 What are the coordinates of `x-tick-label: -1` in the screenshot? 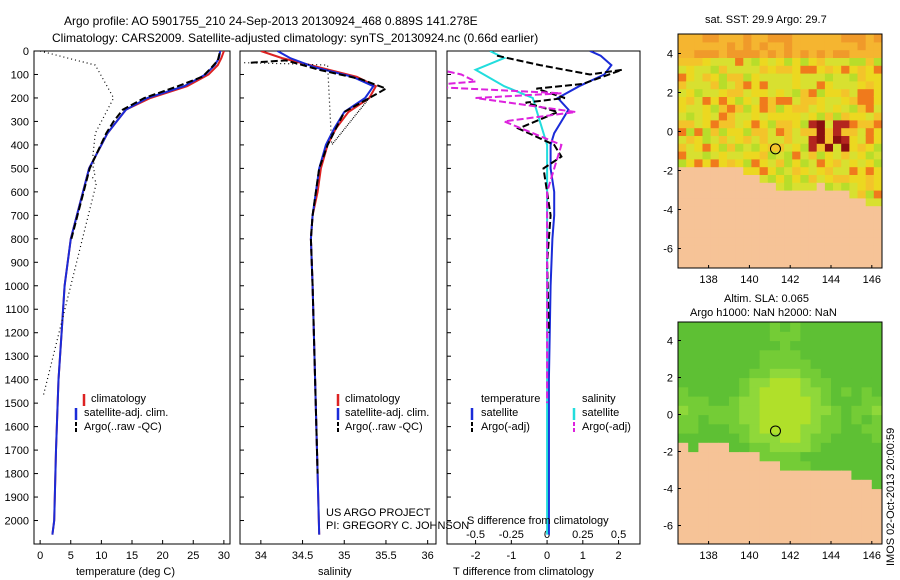 It's located at (511, 556).